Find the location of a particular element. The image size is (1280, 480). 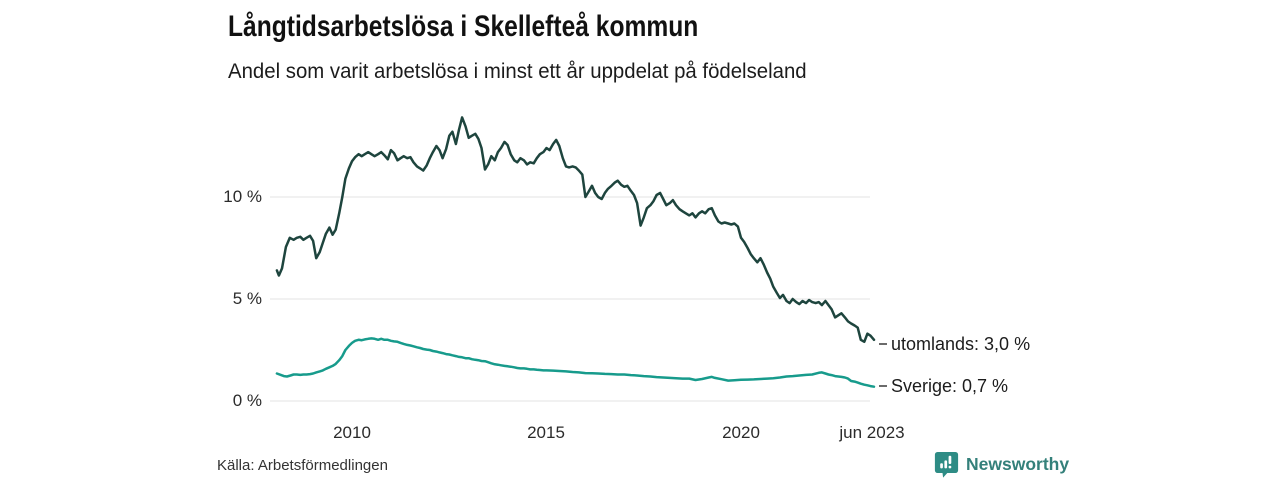

source-note: Källa: Arbetsförmedlingen is located at coordinates (302, 465).